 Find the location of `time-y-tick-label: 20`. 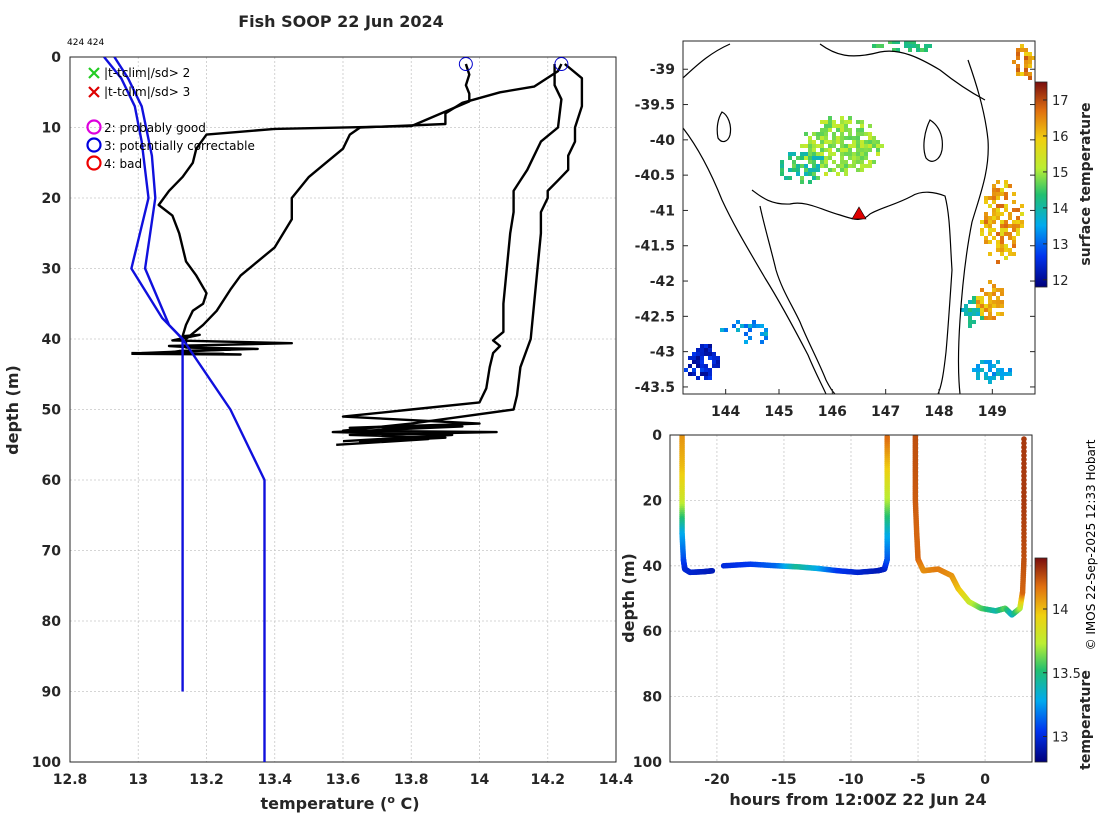

time-y-tick-label: 20 is located at coordinates (653, 501).